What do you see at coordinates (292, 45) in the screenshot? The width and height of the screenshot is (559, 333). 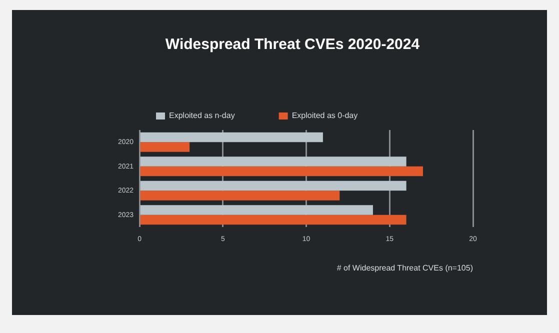 I see `chart-title: Widespread Threat CVEs 2020-2024` at bounding box center [292, 45].